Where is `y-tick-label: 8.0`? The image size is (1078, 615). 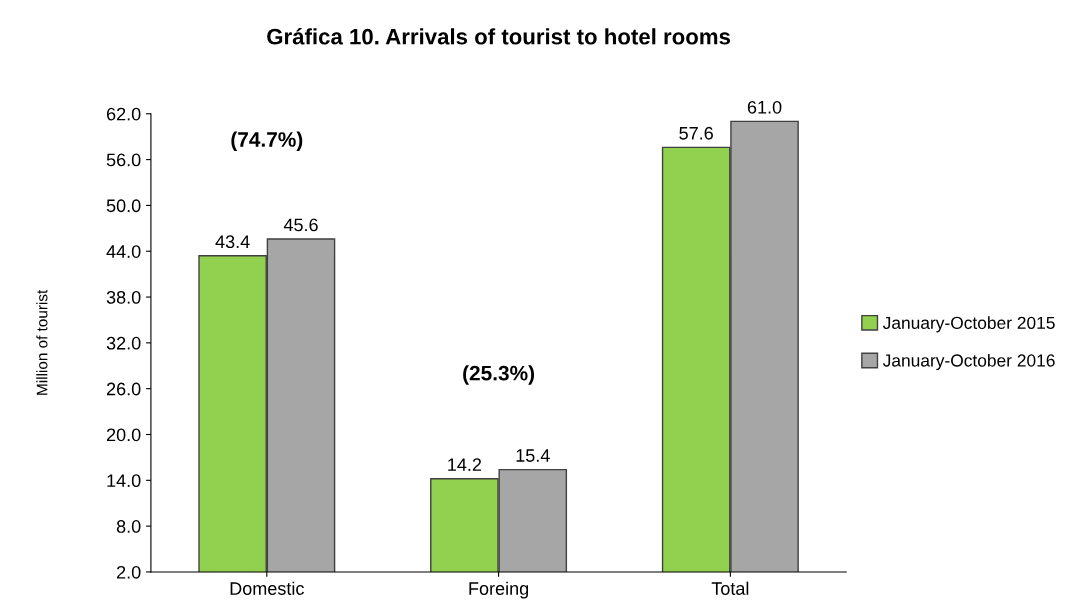
y-tick-label: 8.0 is located at coordinates (128, 526).